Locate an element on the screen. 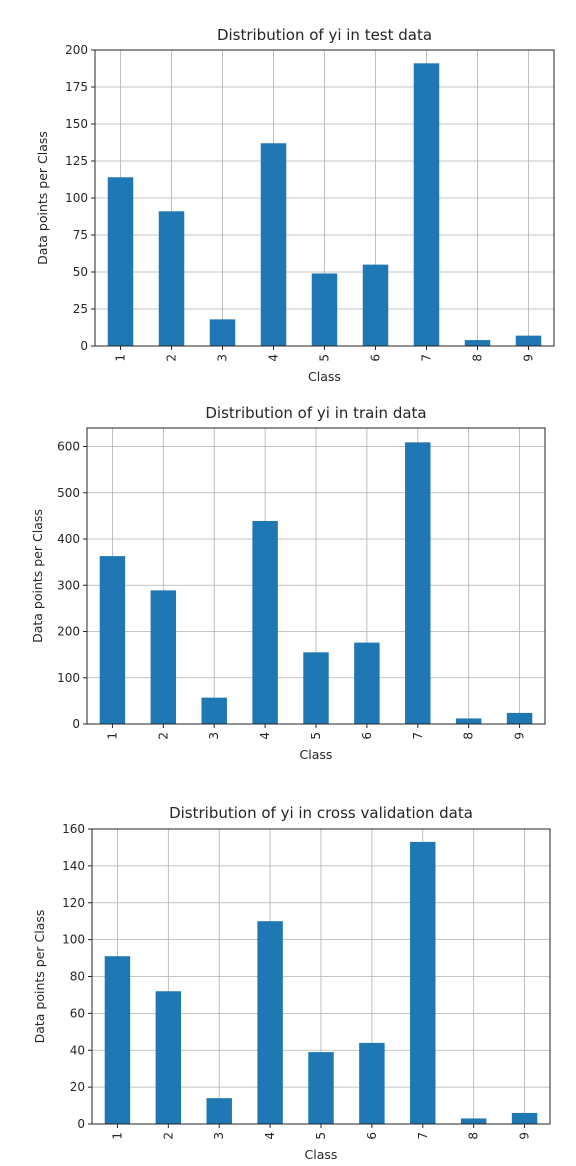 Image resolution: width=576 pixels, height=1166 pixels. chart-2-ytick-label: 100 is located at coordinates (68, 678).